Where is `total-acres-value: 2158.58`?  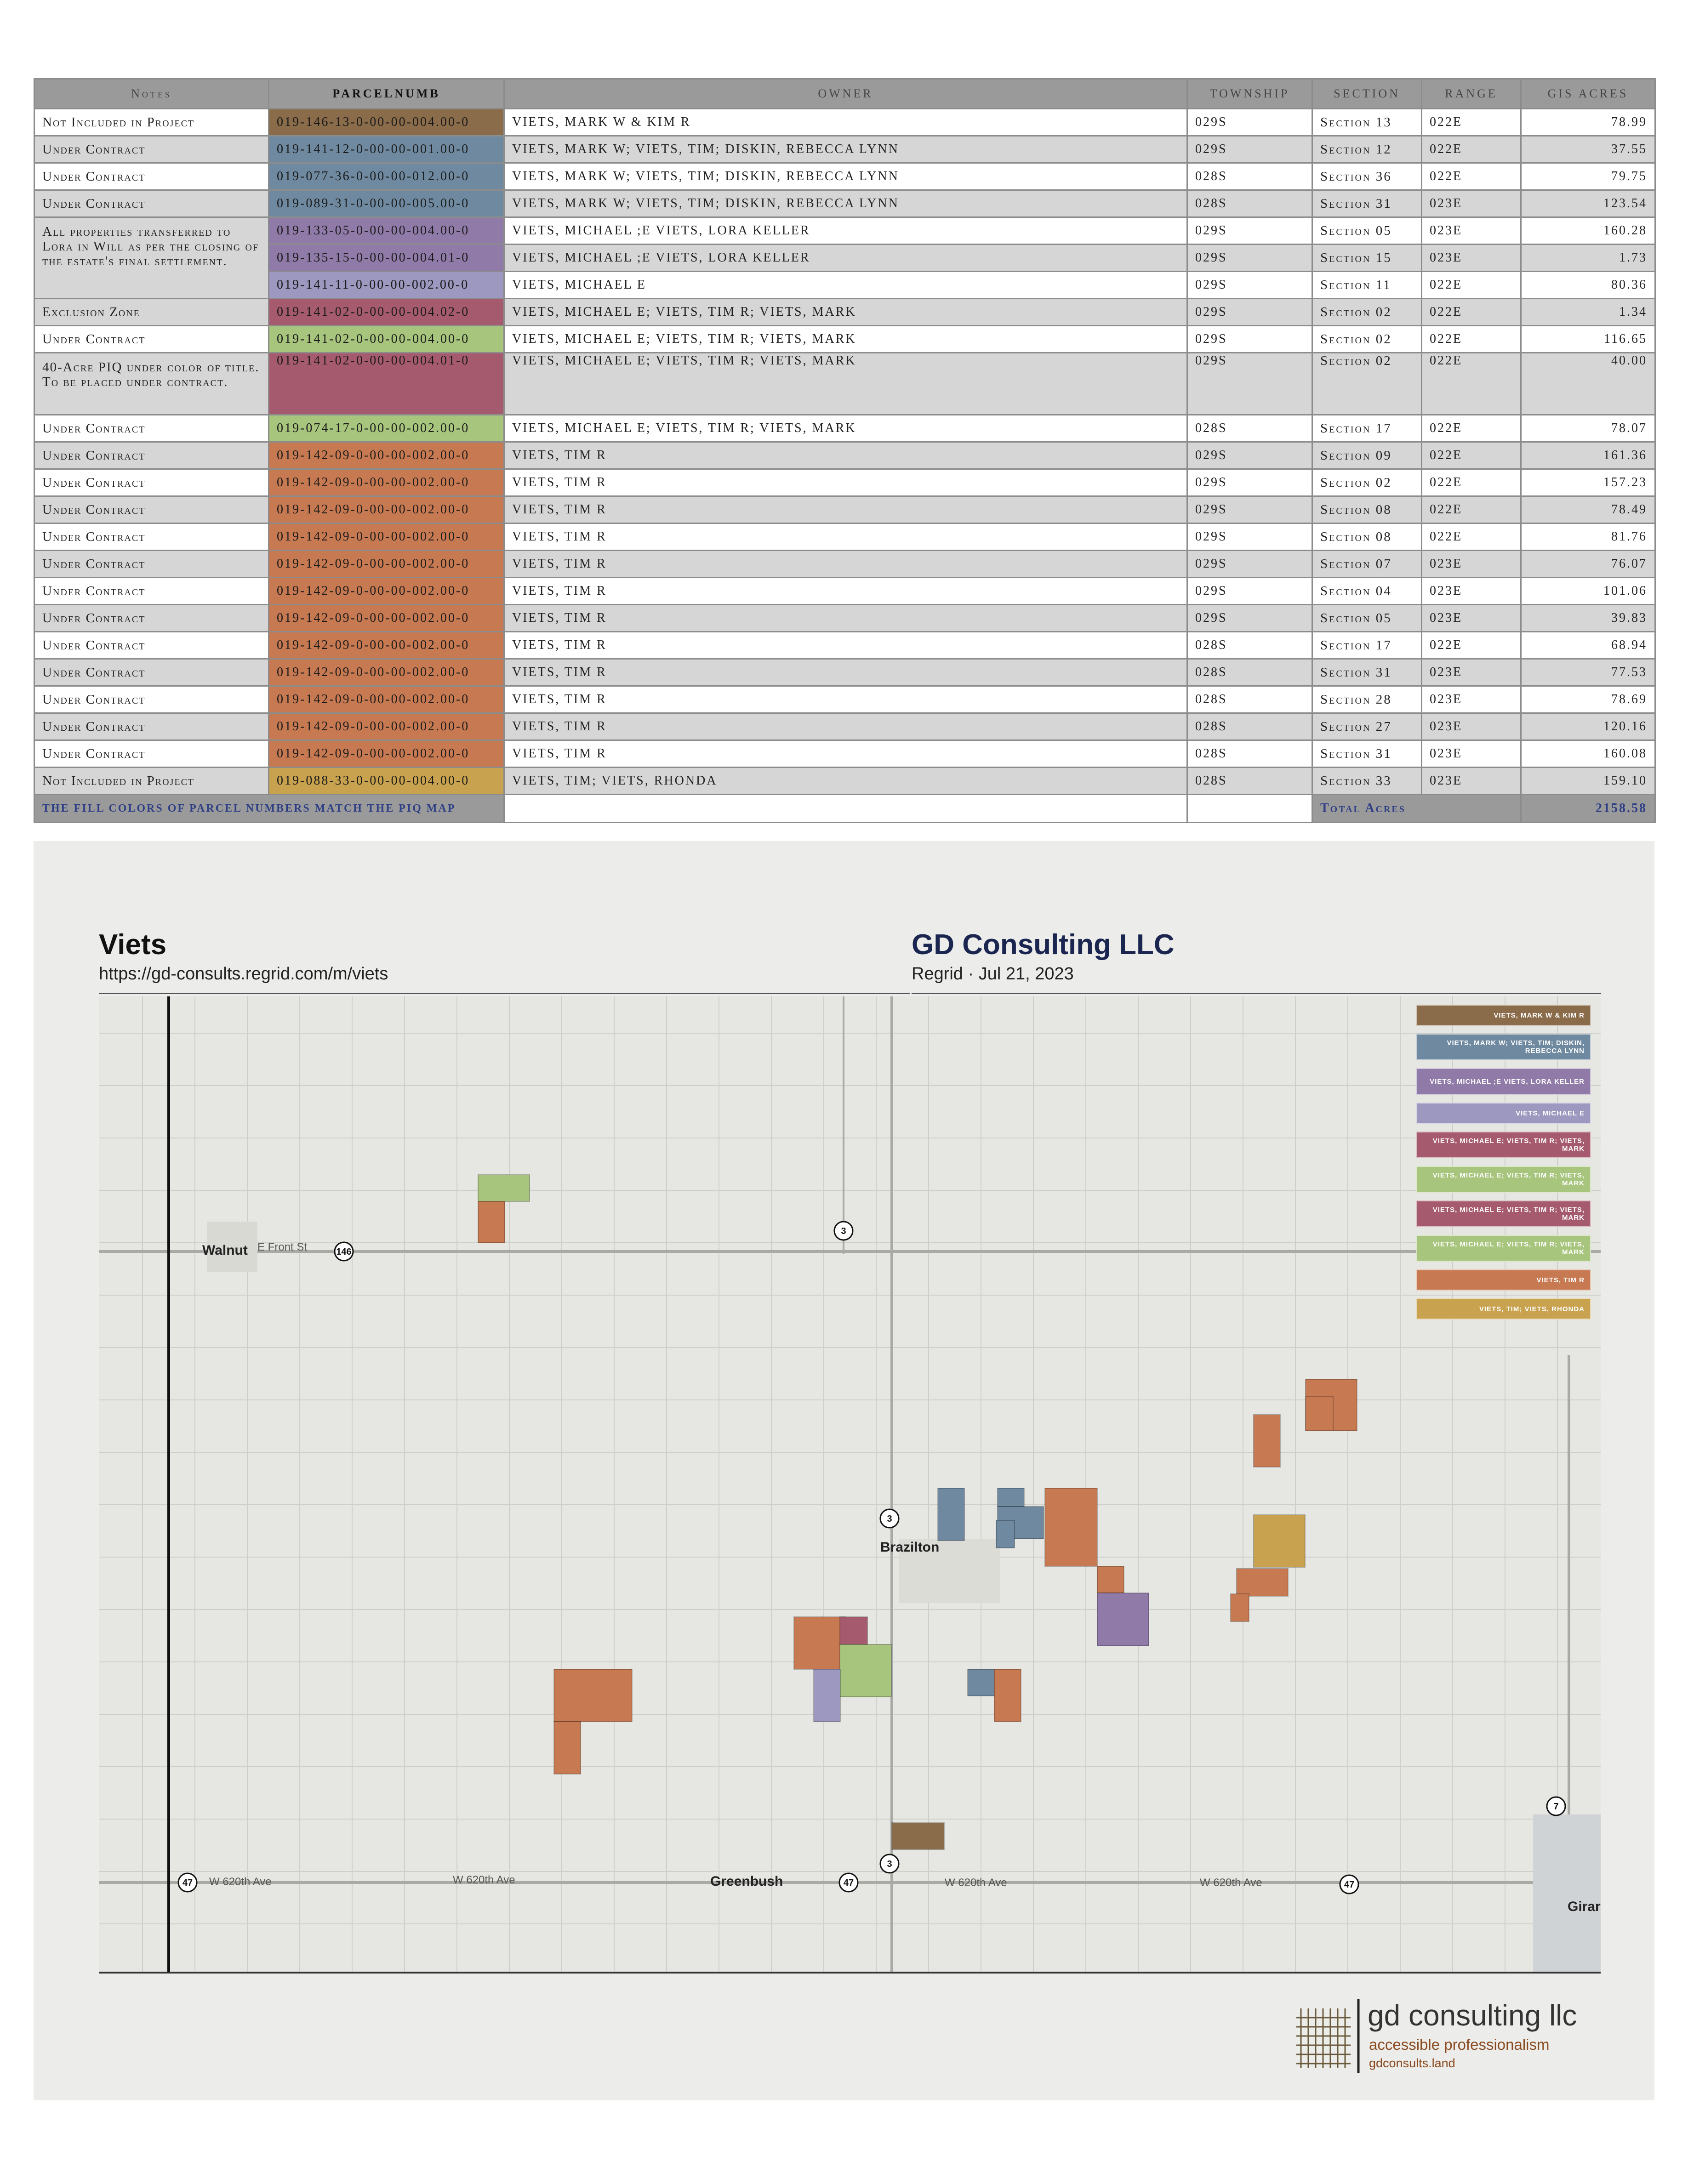
total-acres-value: 2158.58 is located at coordinates (1588, 808).